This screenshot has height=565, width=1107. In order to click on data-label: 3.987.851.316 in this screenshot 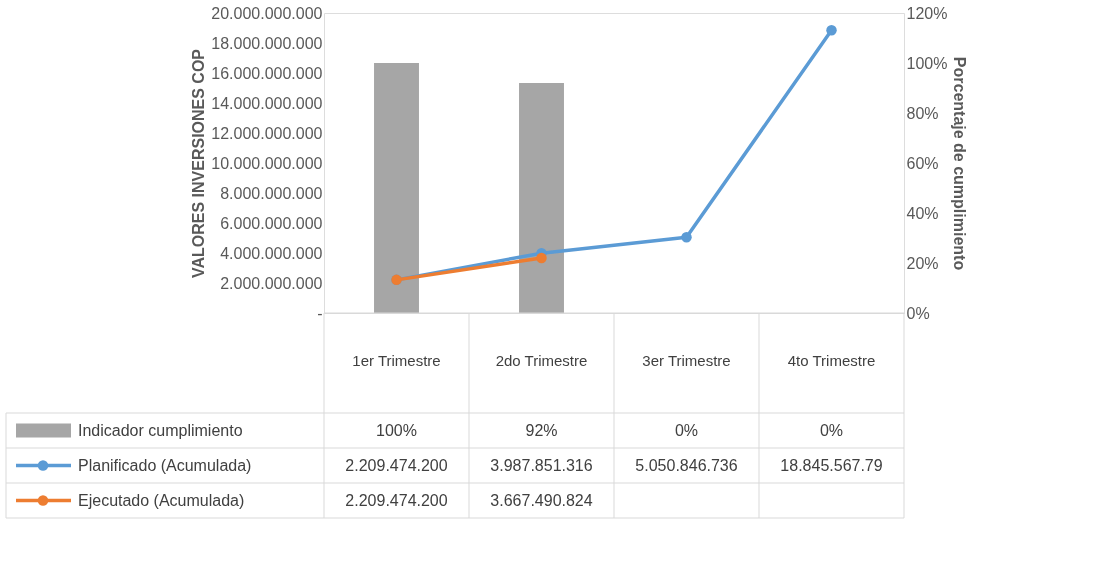, I will do `click(541, 465)`.